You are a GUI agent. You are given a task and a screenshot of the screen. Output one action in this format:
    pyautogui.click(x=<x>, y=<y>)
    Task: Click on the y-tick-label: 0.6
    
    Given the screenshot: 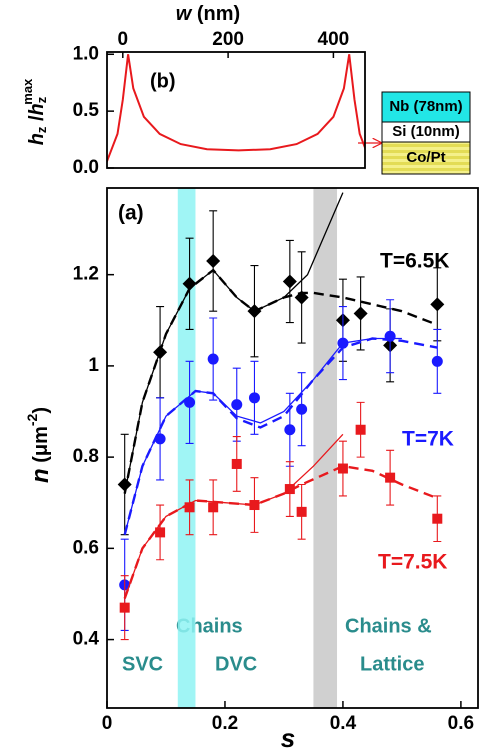 What is the action you would take?
    pyautogui.click(x=86, y=547)
    